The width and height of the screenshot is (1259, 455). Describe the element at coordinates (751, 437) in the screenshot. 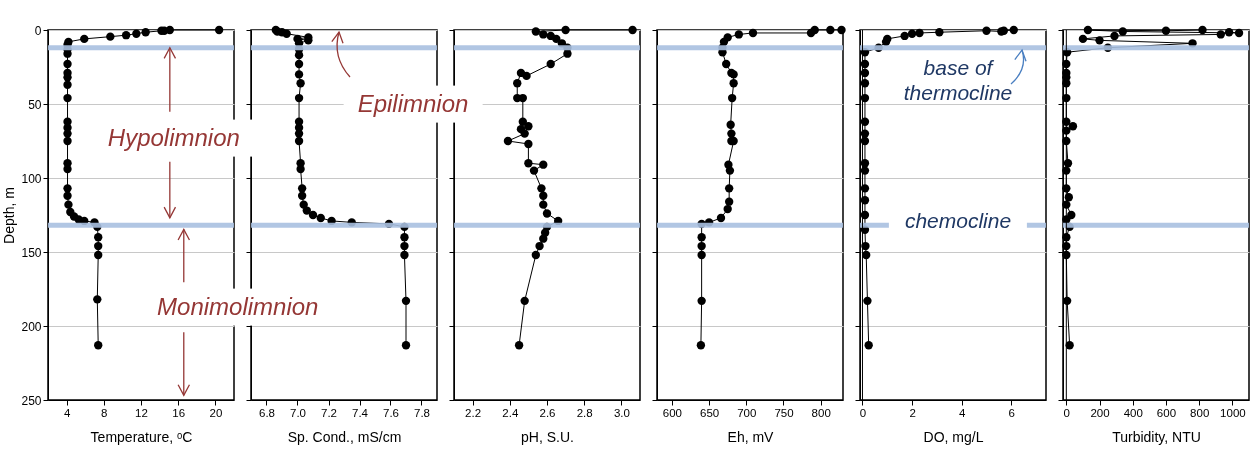

I see `x-axis-title: Eh, mV` at that location.